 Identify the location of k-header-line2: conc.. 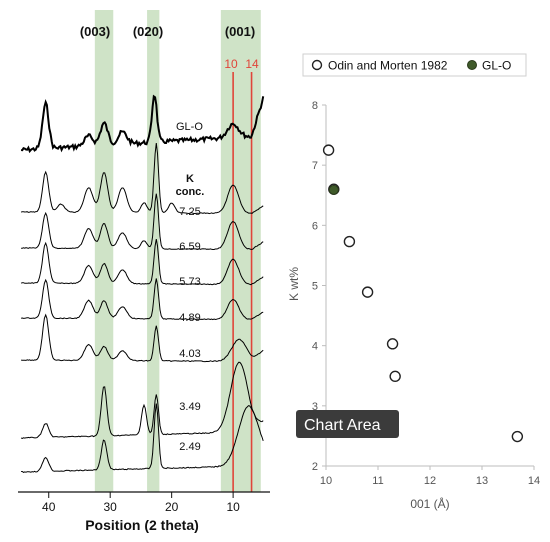
(190, 192).